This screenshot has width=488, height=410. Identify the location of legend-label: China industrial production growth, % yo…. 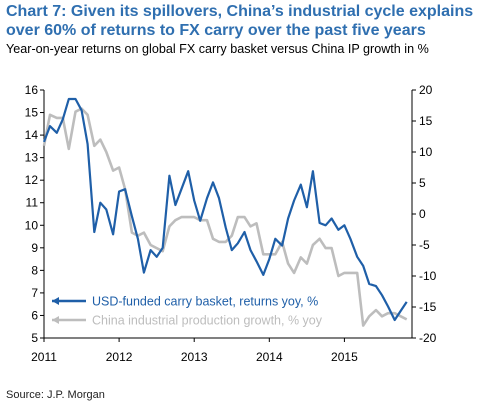
(207, 321).